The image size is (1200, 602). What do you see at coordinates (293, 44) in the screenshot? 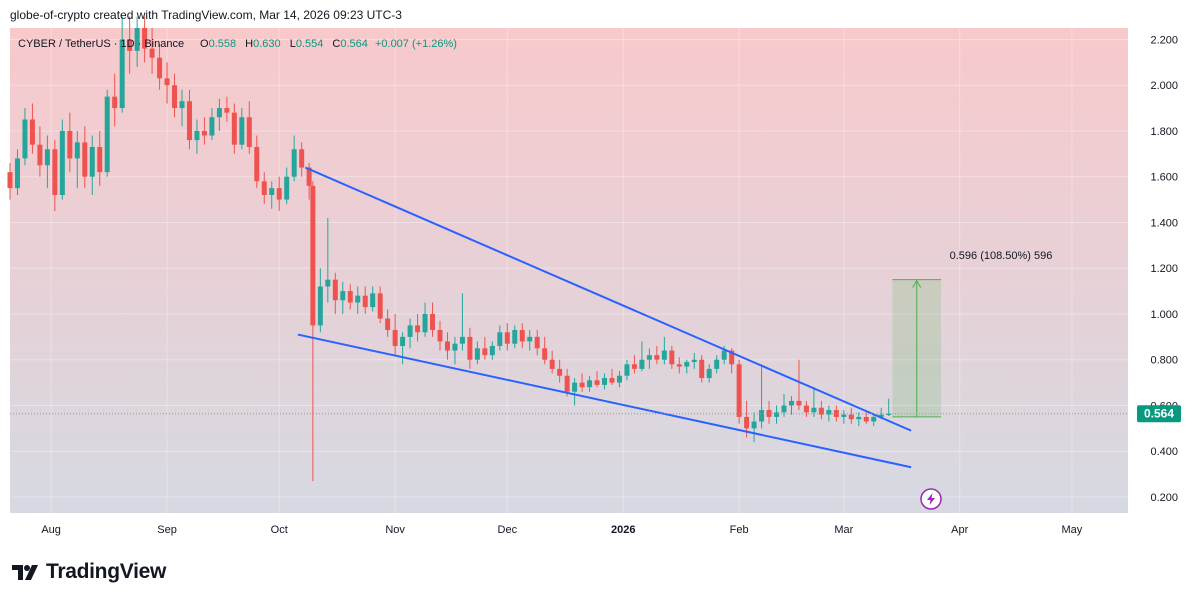
I see `legend-l-label: L` at bounding box center [293, 44].